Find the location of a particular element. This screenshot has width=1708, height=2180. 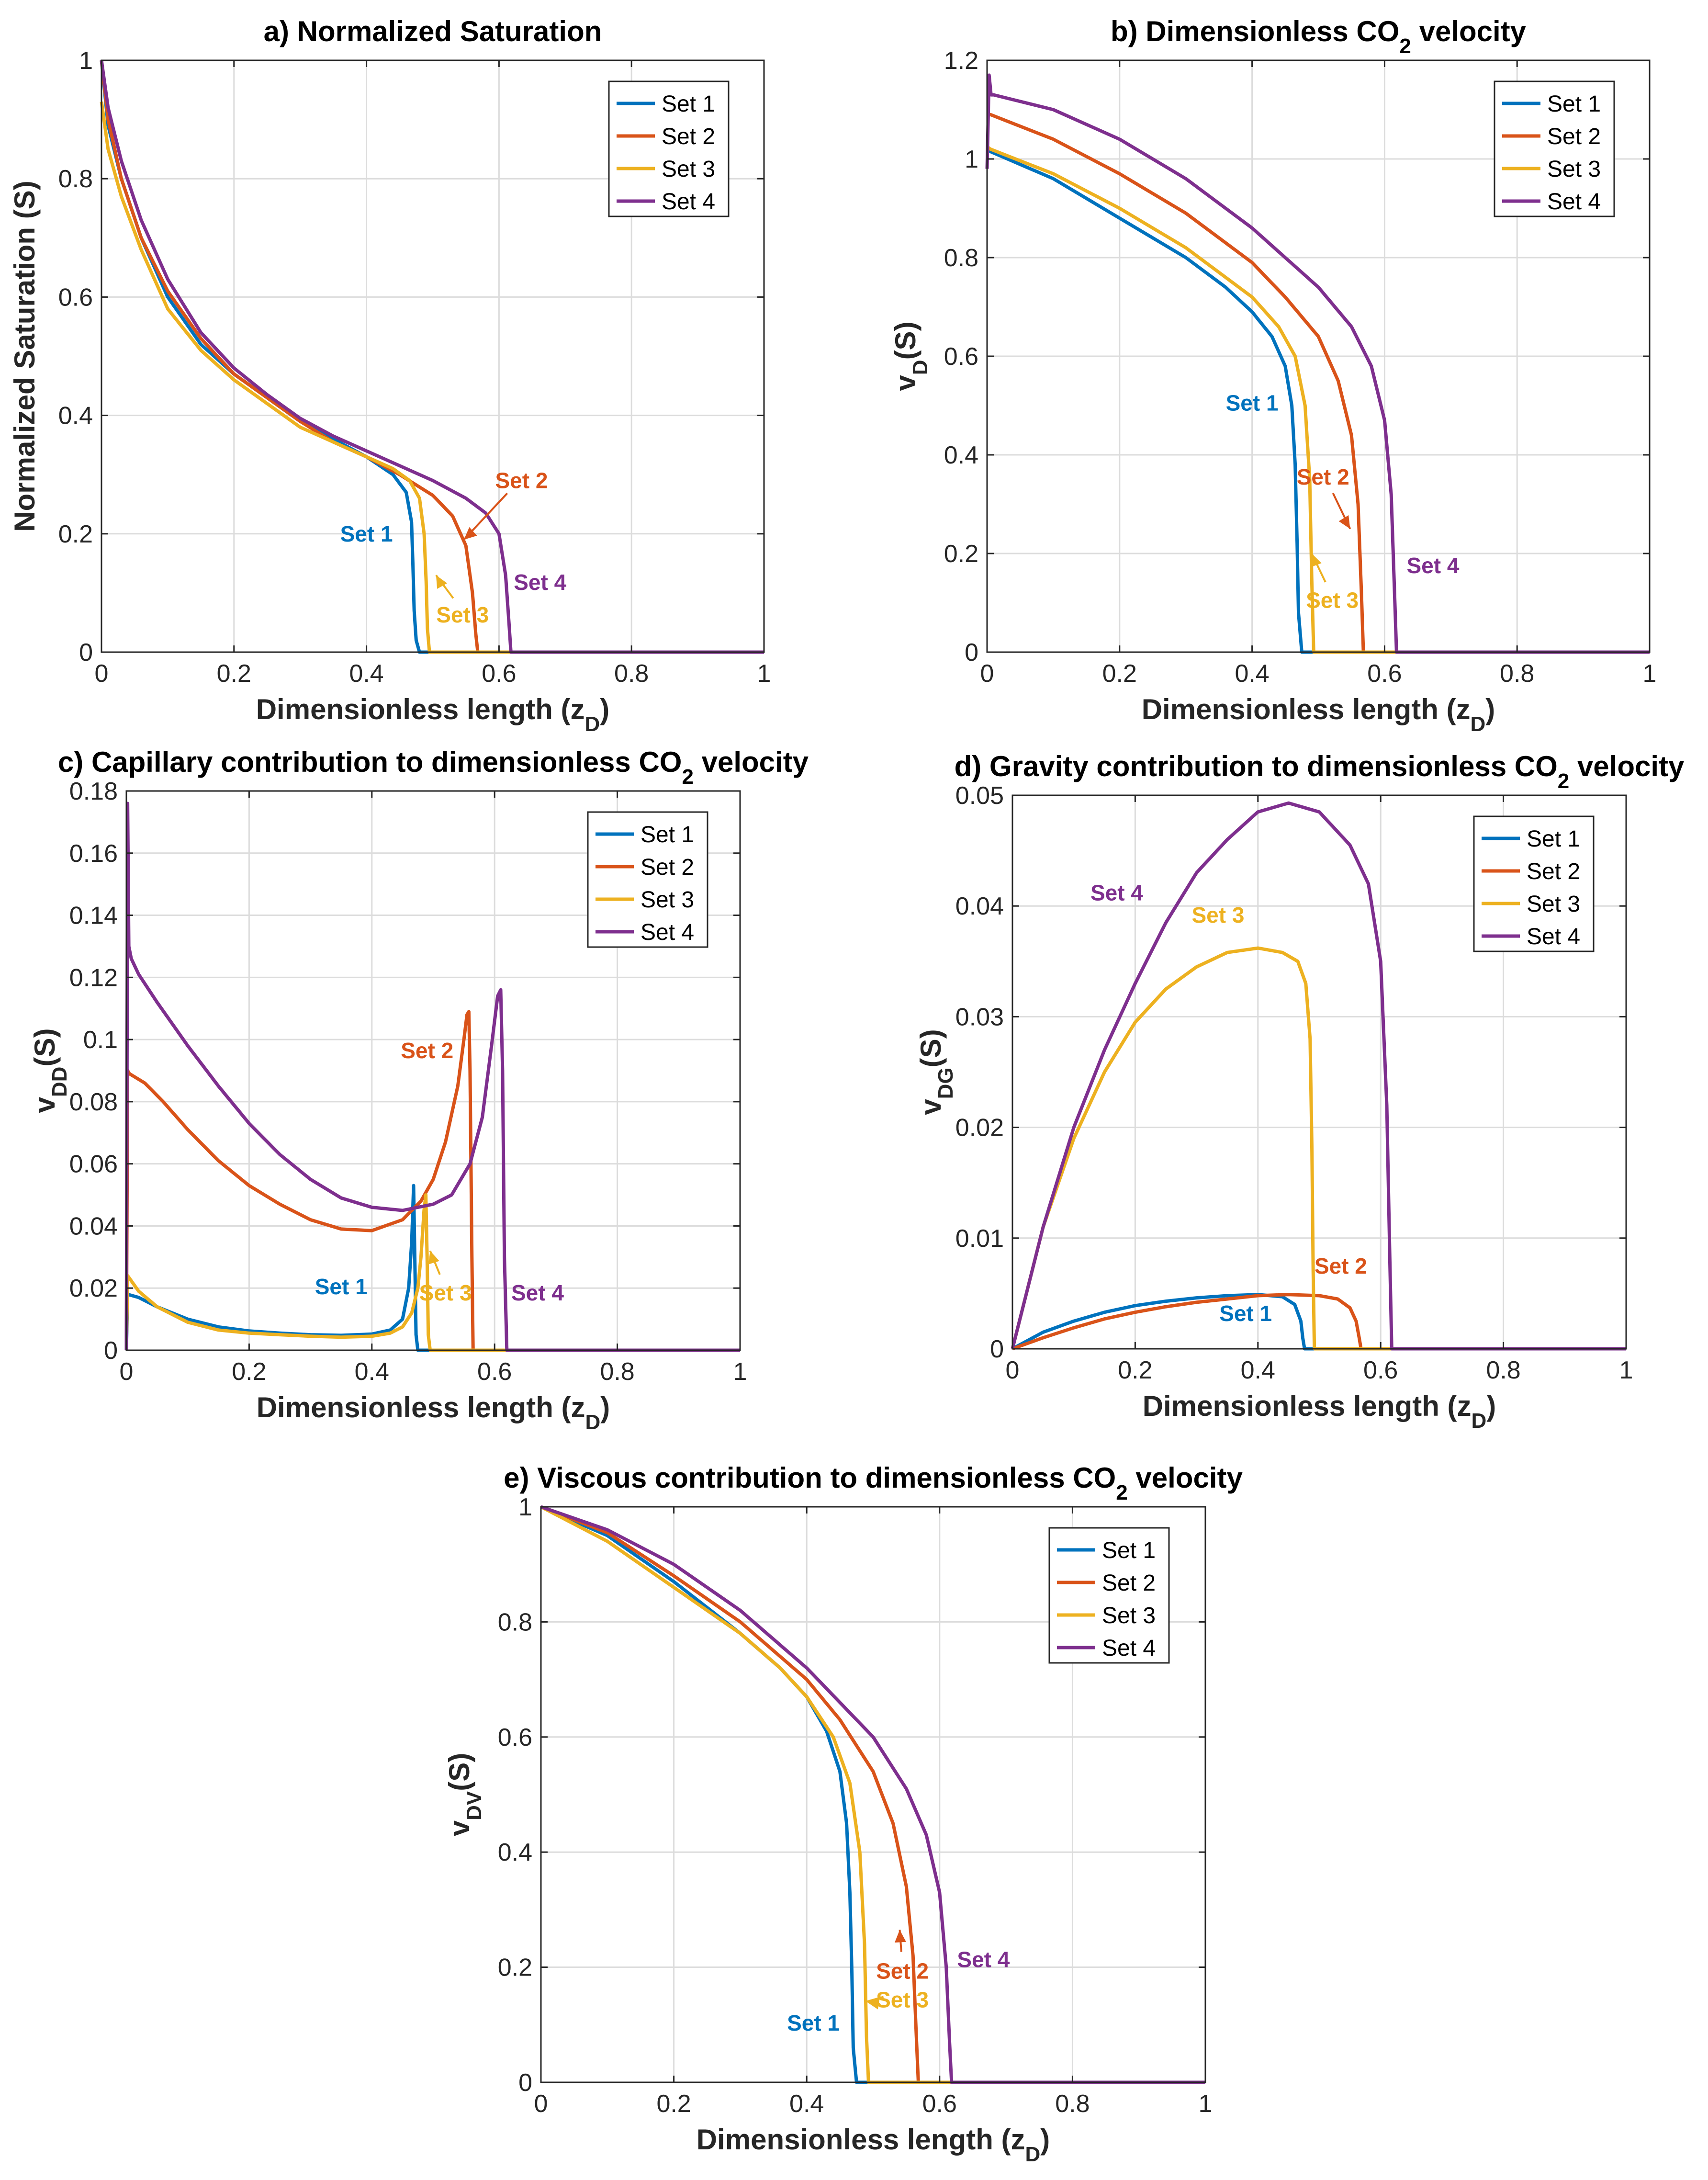

y-tick-label: 0.01 is located at coordinates (979, 1239).